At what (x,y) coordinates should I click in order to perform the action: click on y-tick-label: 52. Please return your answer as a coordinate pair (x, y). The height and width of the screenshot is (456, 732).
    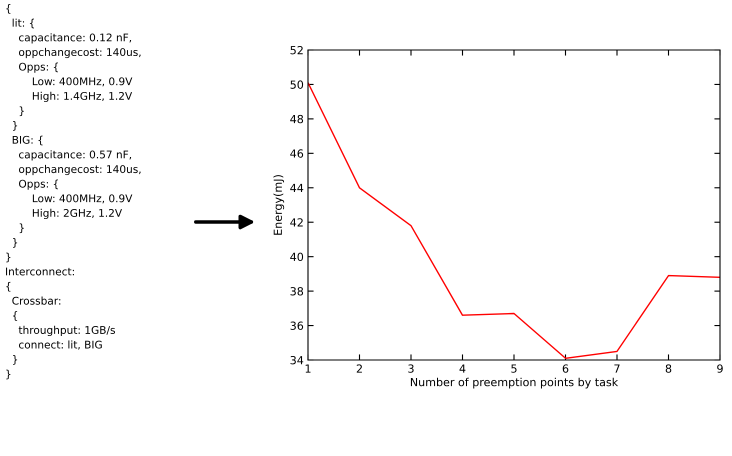
    Looking at the image, I should click on (296, 50).